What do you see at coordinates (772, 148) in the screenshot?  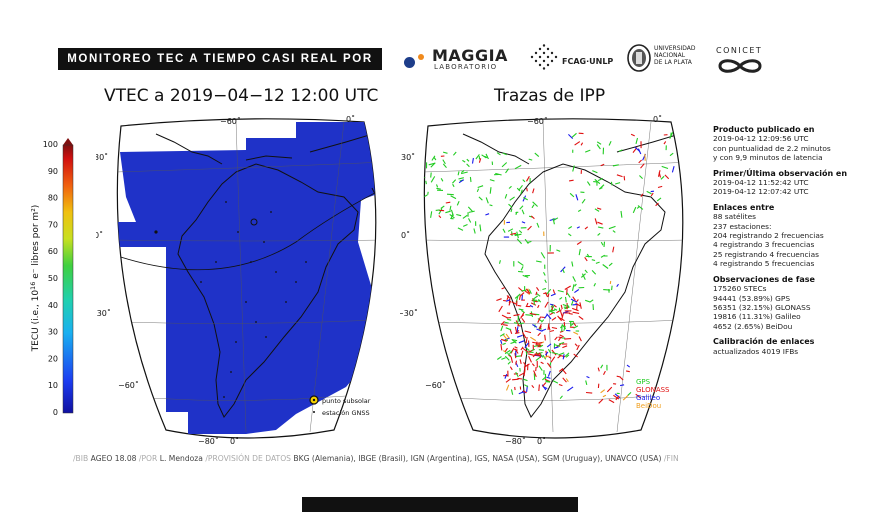 I see `info-line: con puntualidad de 2.2 minutos` at bounding box center [772, 148].